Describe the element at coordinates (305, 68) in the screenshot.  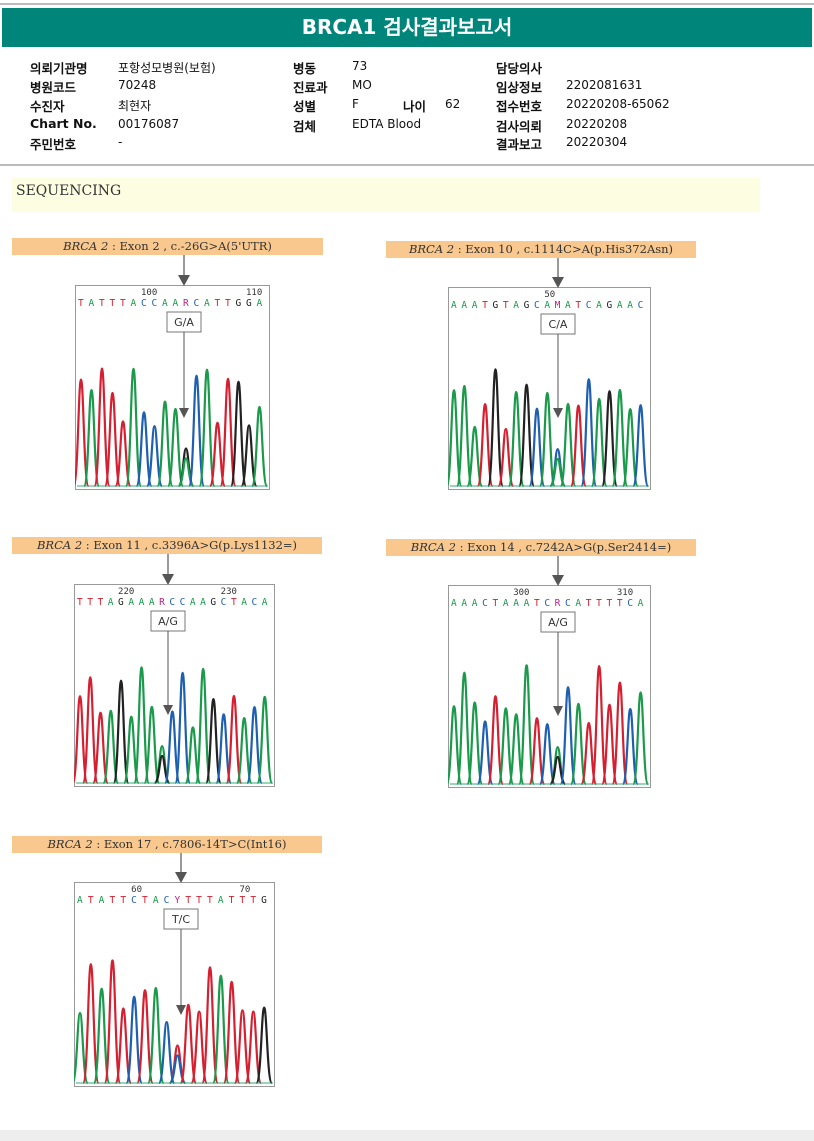
I see `info-label: 병동` at that location.